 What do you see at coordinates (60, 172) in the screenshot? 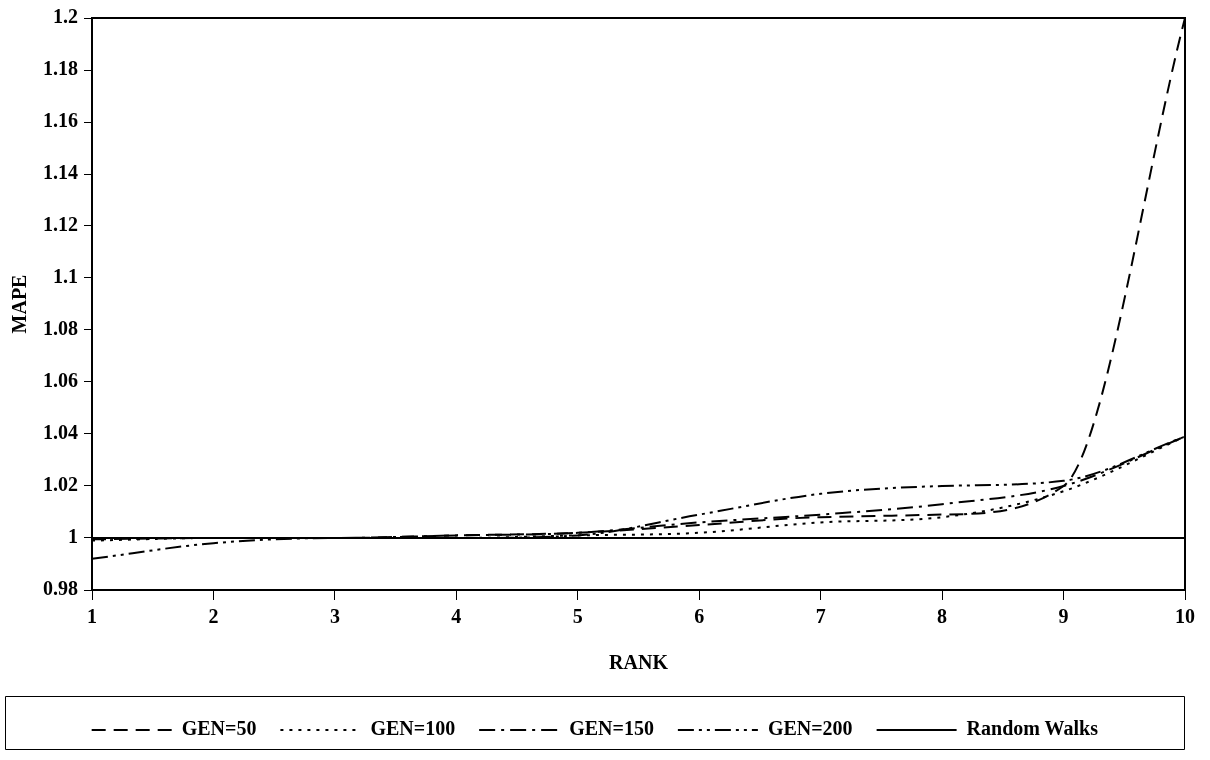
I see `y-tick-label: 1.14` at bounding box center [60, 172].